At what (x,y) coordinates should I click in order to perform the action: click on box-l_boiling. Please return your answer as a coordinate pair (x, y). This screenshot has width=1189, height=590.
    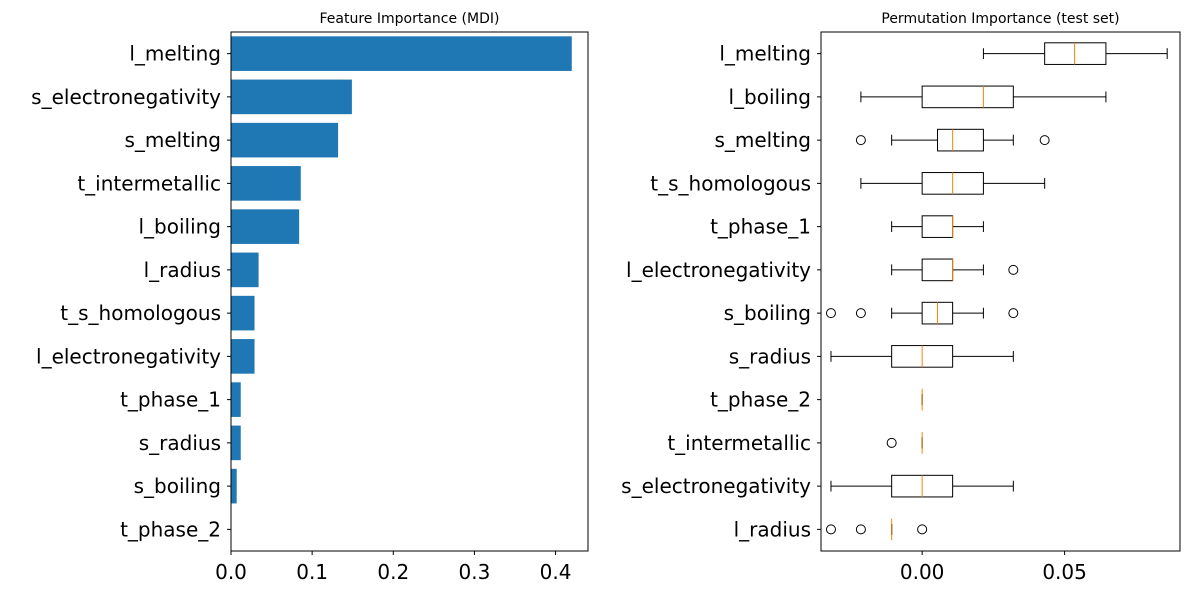
    Looking at the image, I should click on (983, 97).